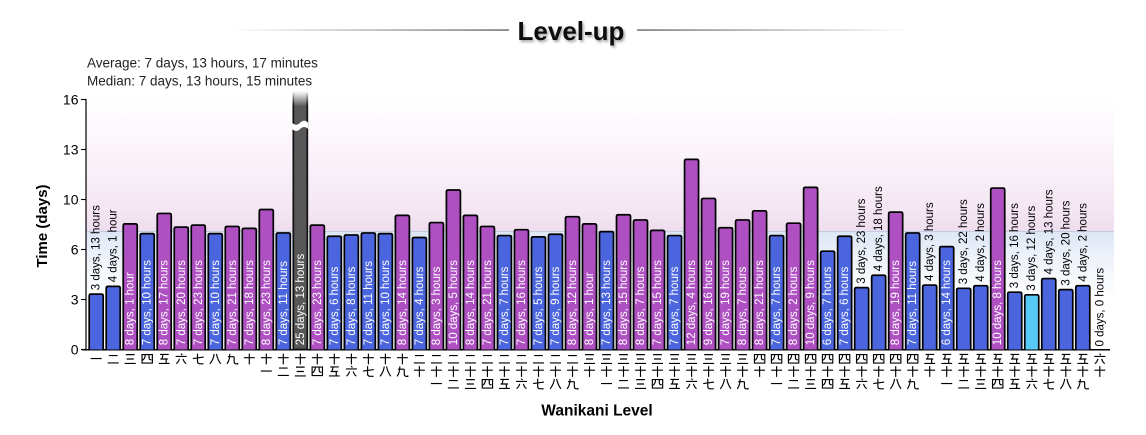 The height and width of the screenshot is (435, 1146). I want to click on svg-text: 10 days, 5 hours, so click(454, 302).